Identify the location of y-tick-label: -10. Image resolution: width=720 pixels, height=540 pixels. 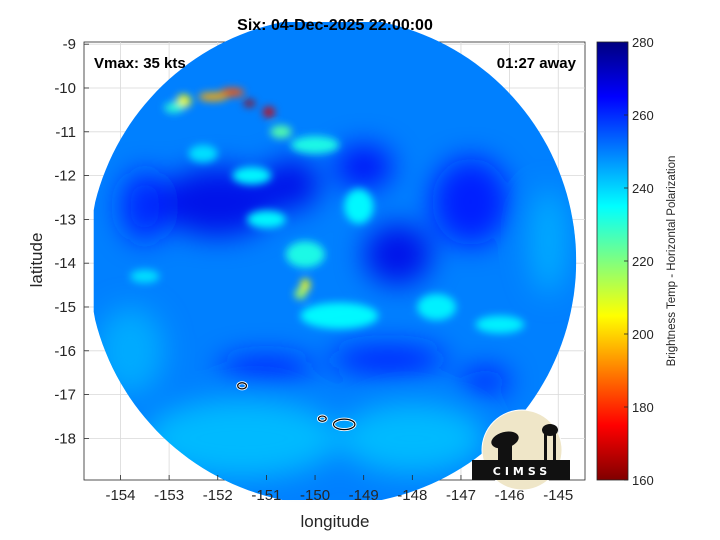
(65, 88).